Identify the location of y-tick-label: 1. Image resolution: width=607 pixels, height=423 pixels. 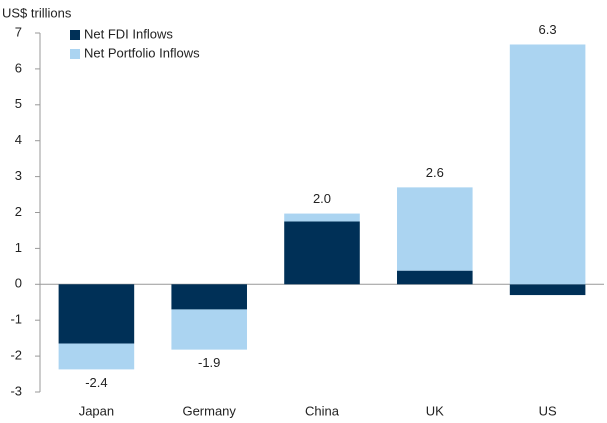
(18, 247).